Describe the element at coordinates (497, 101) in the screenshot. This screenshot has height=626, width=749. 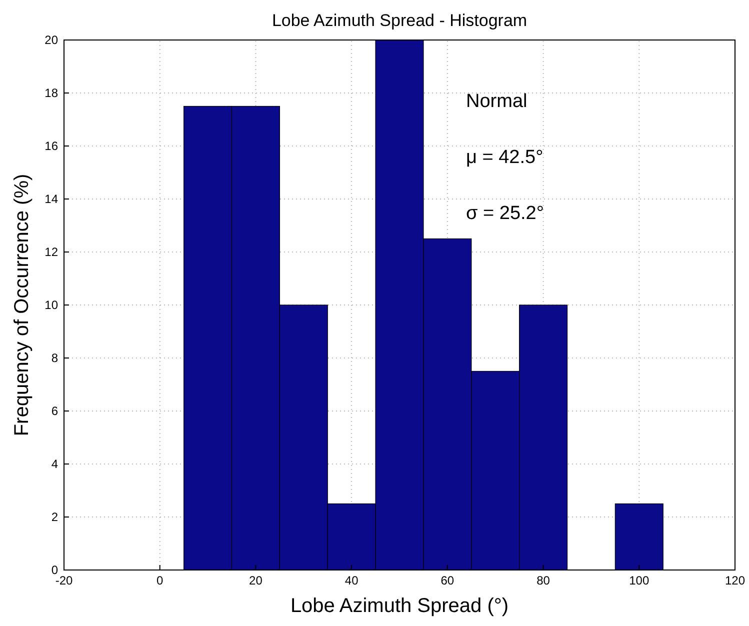
I see `annotation: Normal` at that location.